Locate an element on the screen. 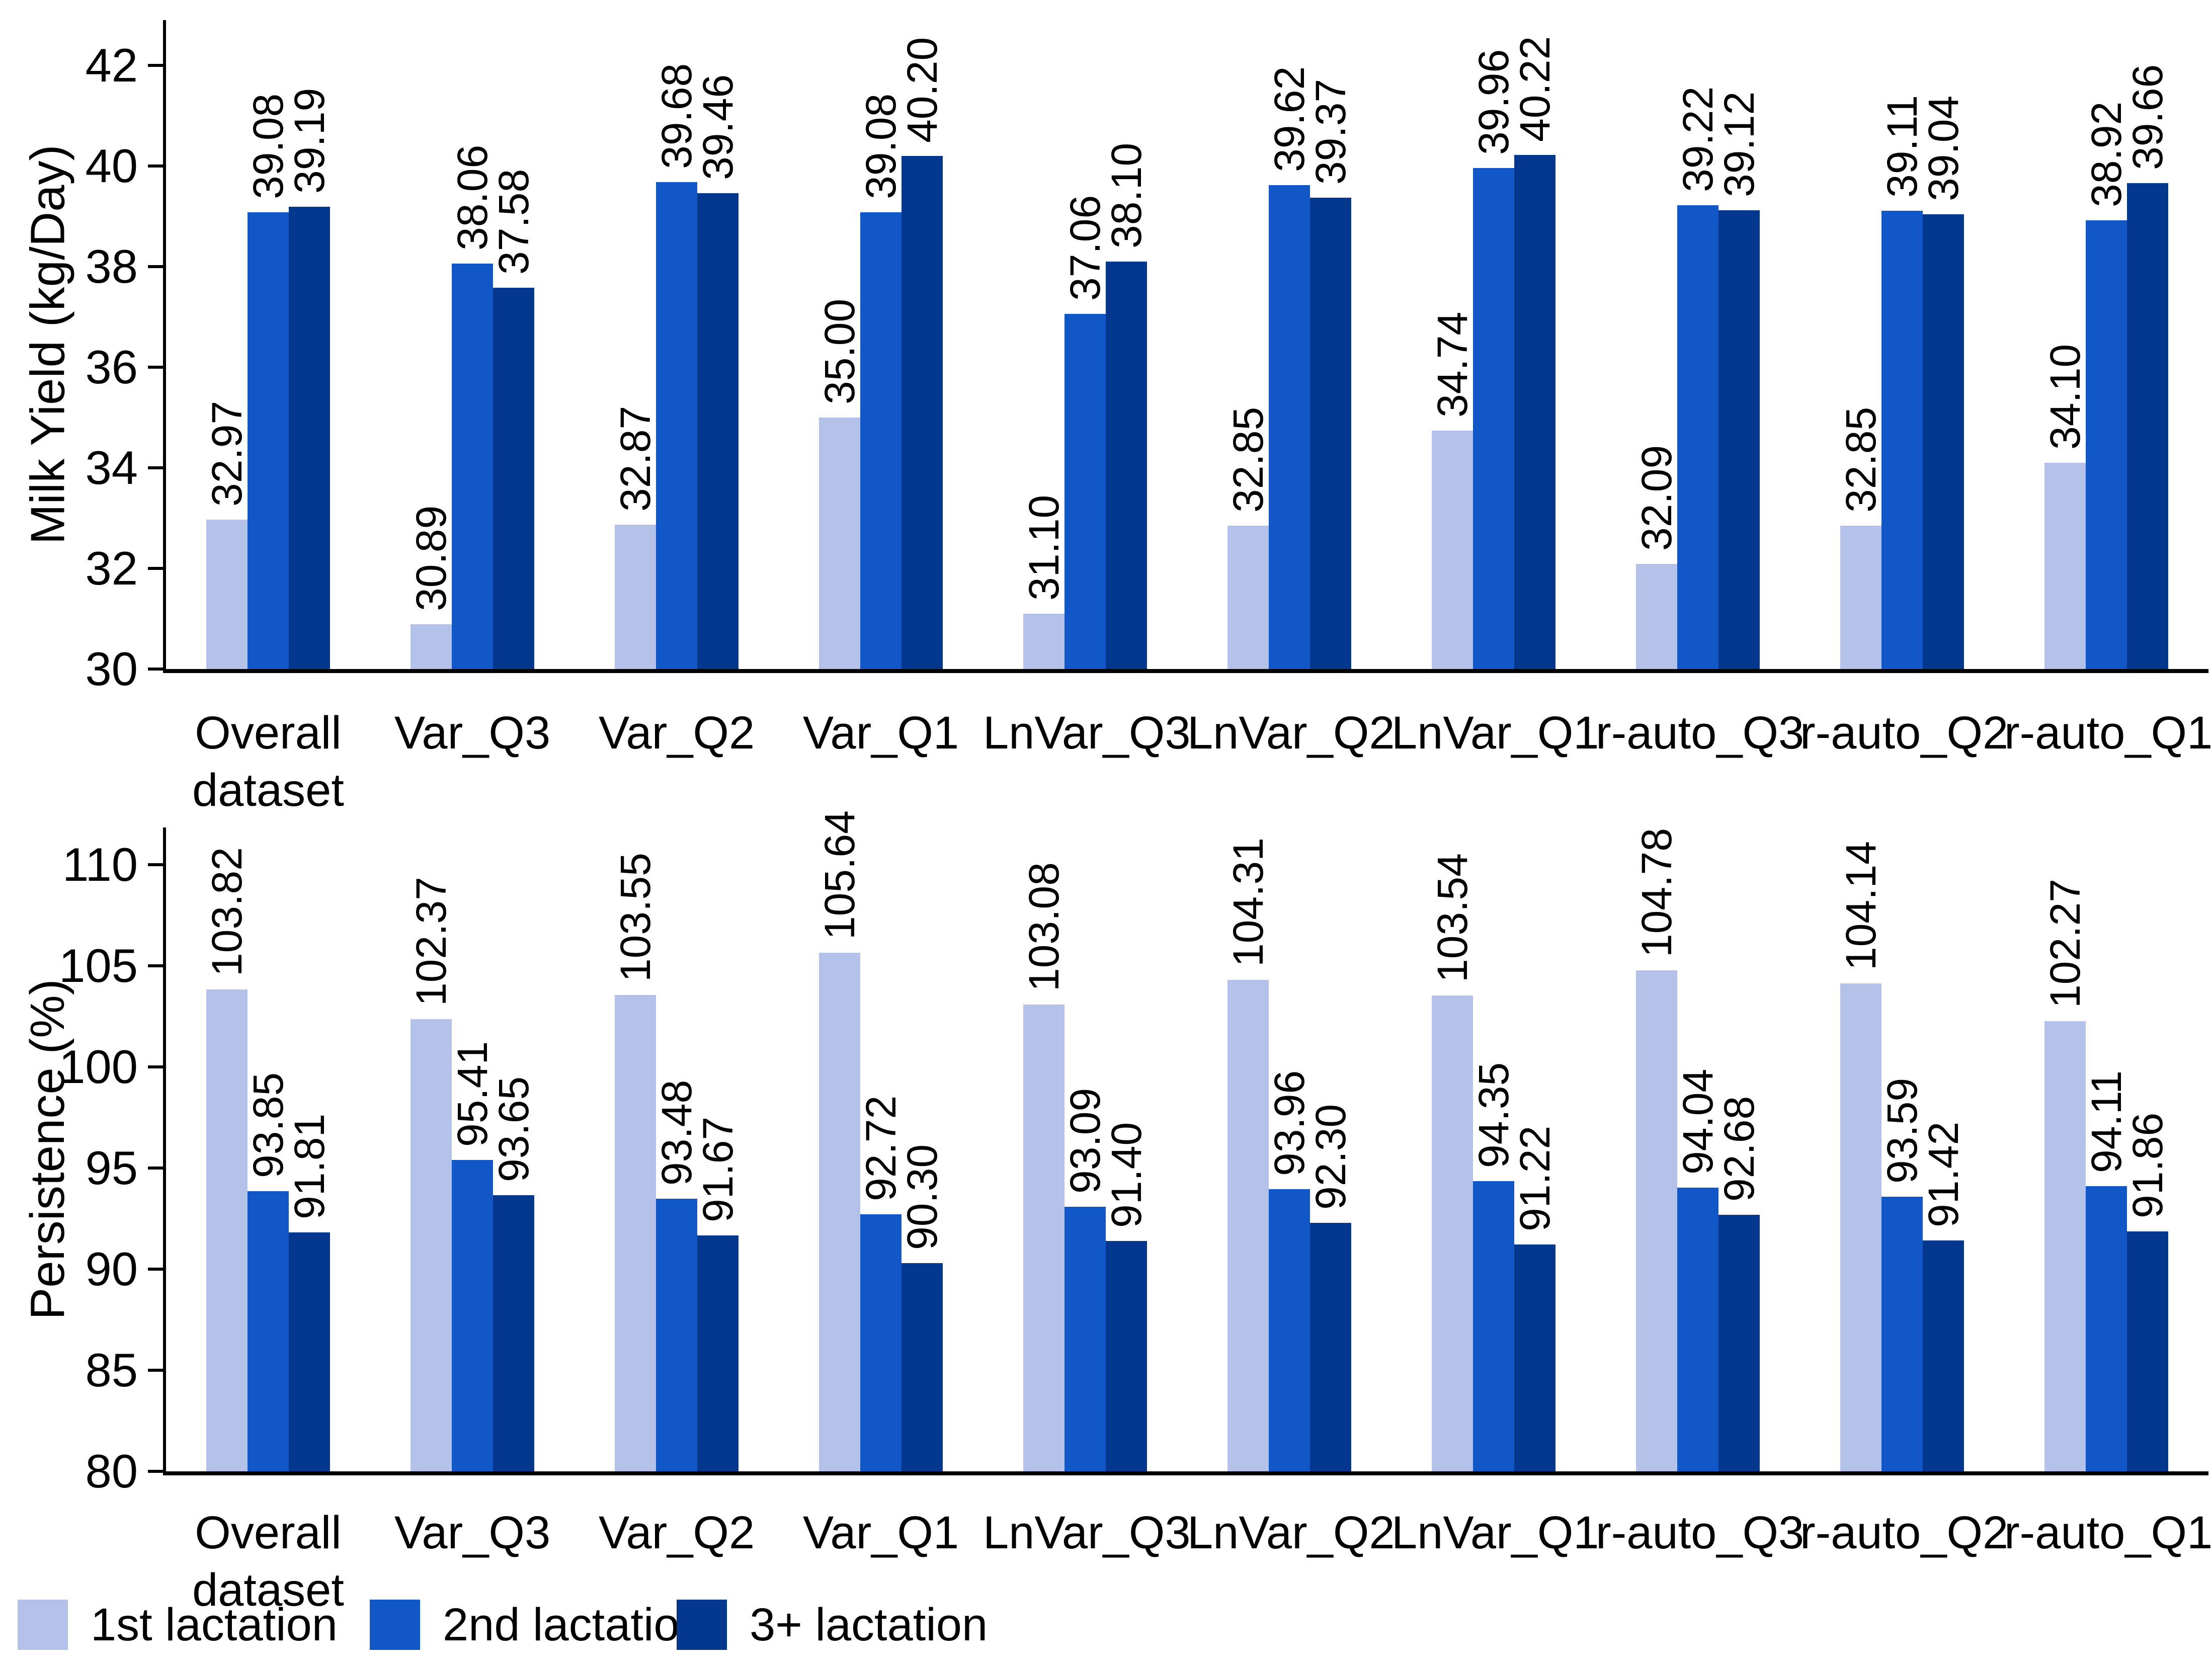 The width and height of the screenshot is (2212, 1663). category-label: Var_Q1 is located at coordinates (880, 1532).